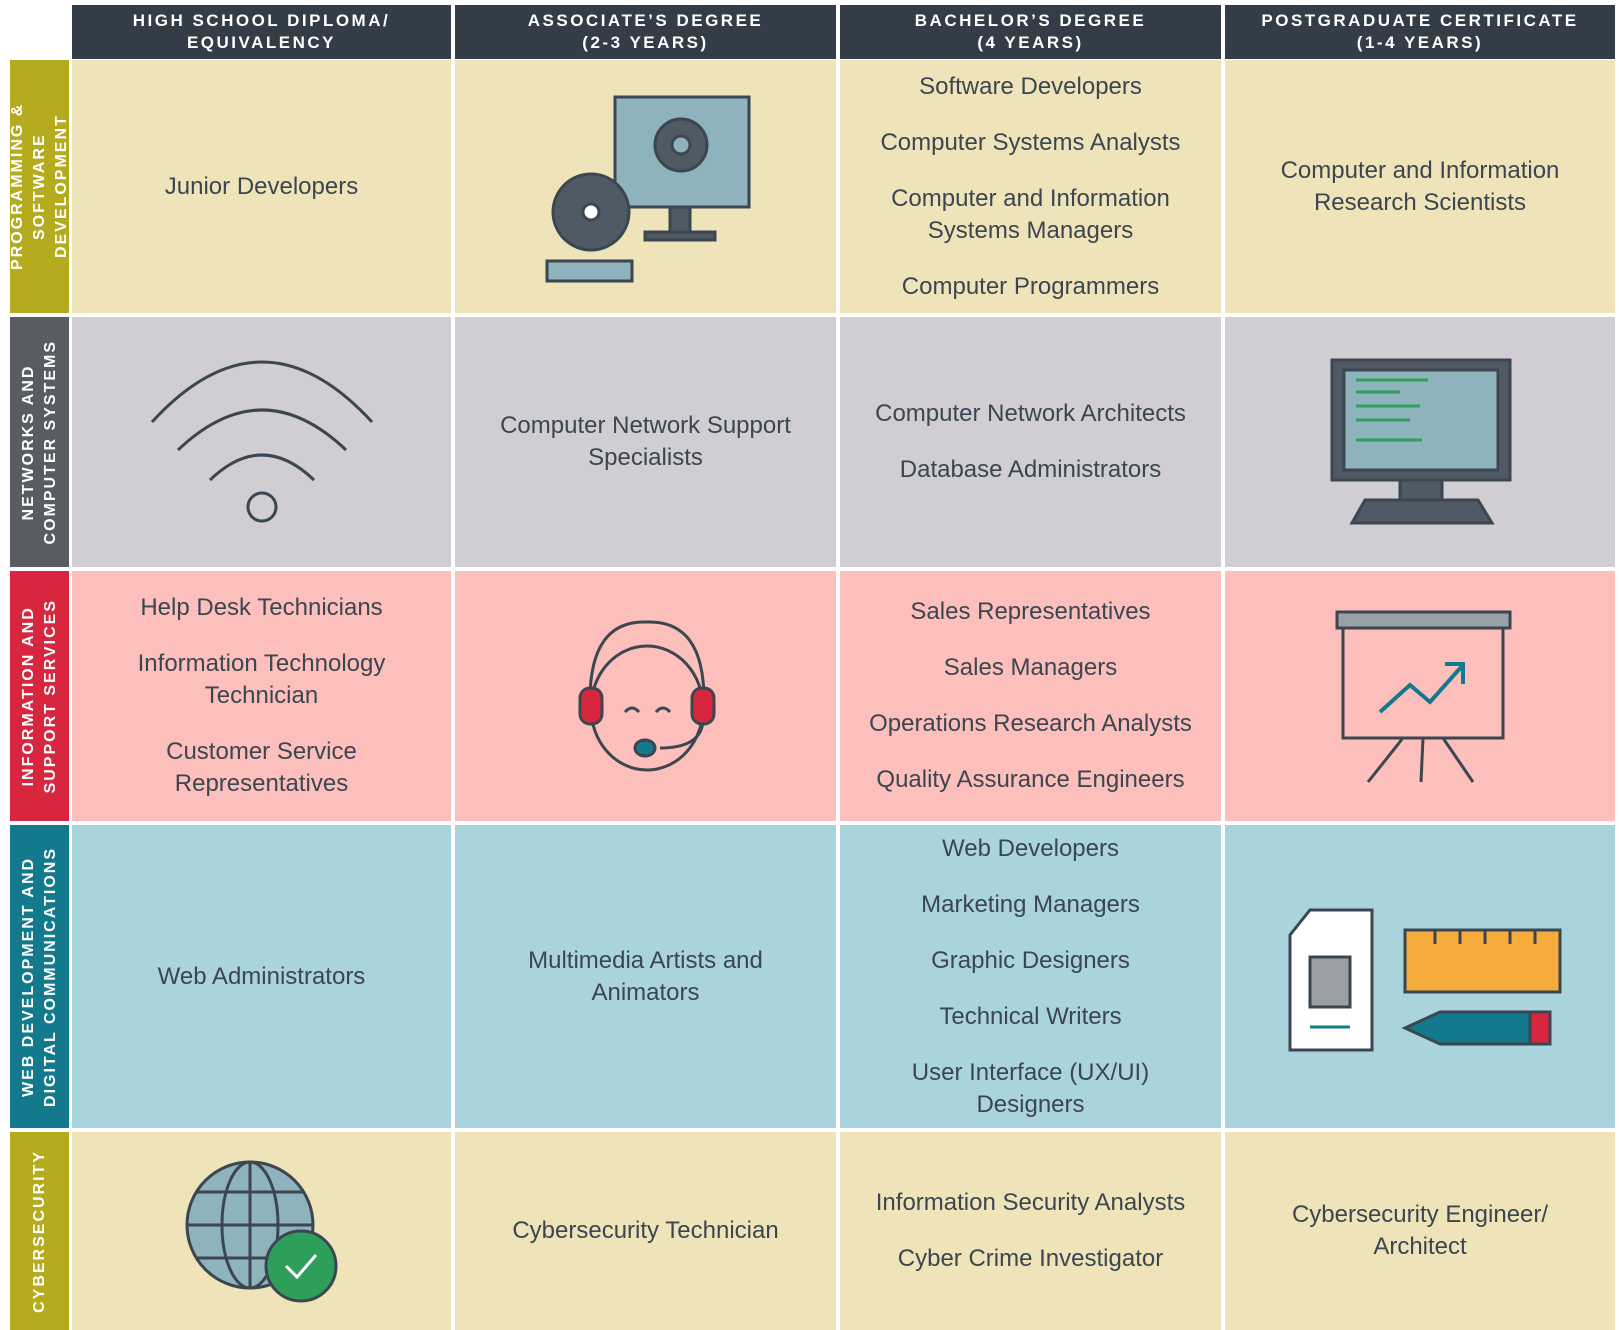  I want to click on column-header: BACHELOR’S DEGREE (4 YEARS), so click(1030, 32).